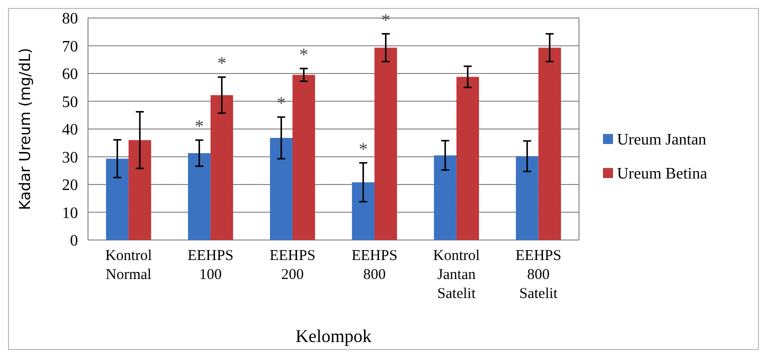 Image resolution: width=767 pixels, height=358 pixels. Describe the element at coordinates (70, 157) in the screenshot. I see `y-tick-label: 30` at that location.